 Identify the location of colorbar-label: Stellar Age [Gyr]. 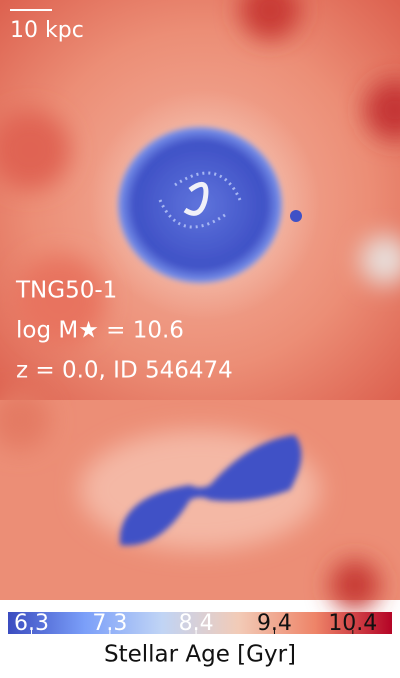
(200, 655).